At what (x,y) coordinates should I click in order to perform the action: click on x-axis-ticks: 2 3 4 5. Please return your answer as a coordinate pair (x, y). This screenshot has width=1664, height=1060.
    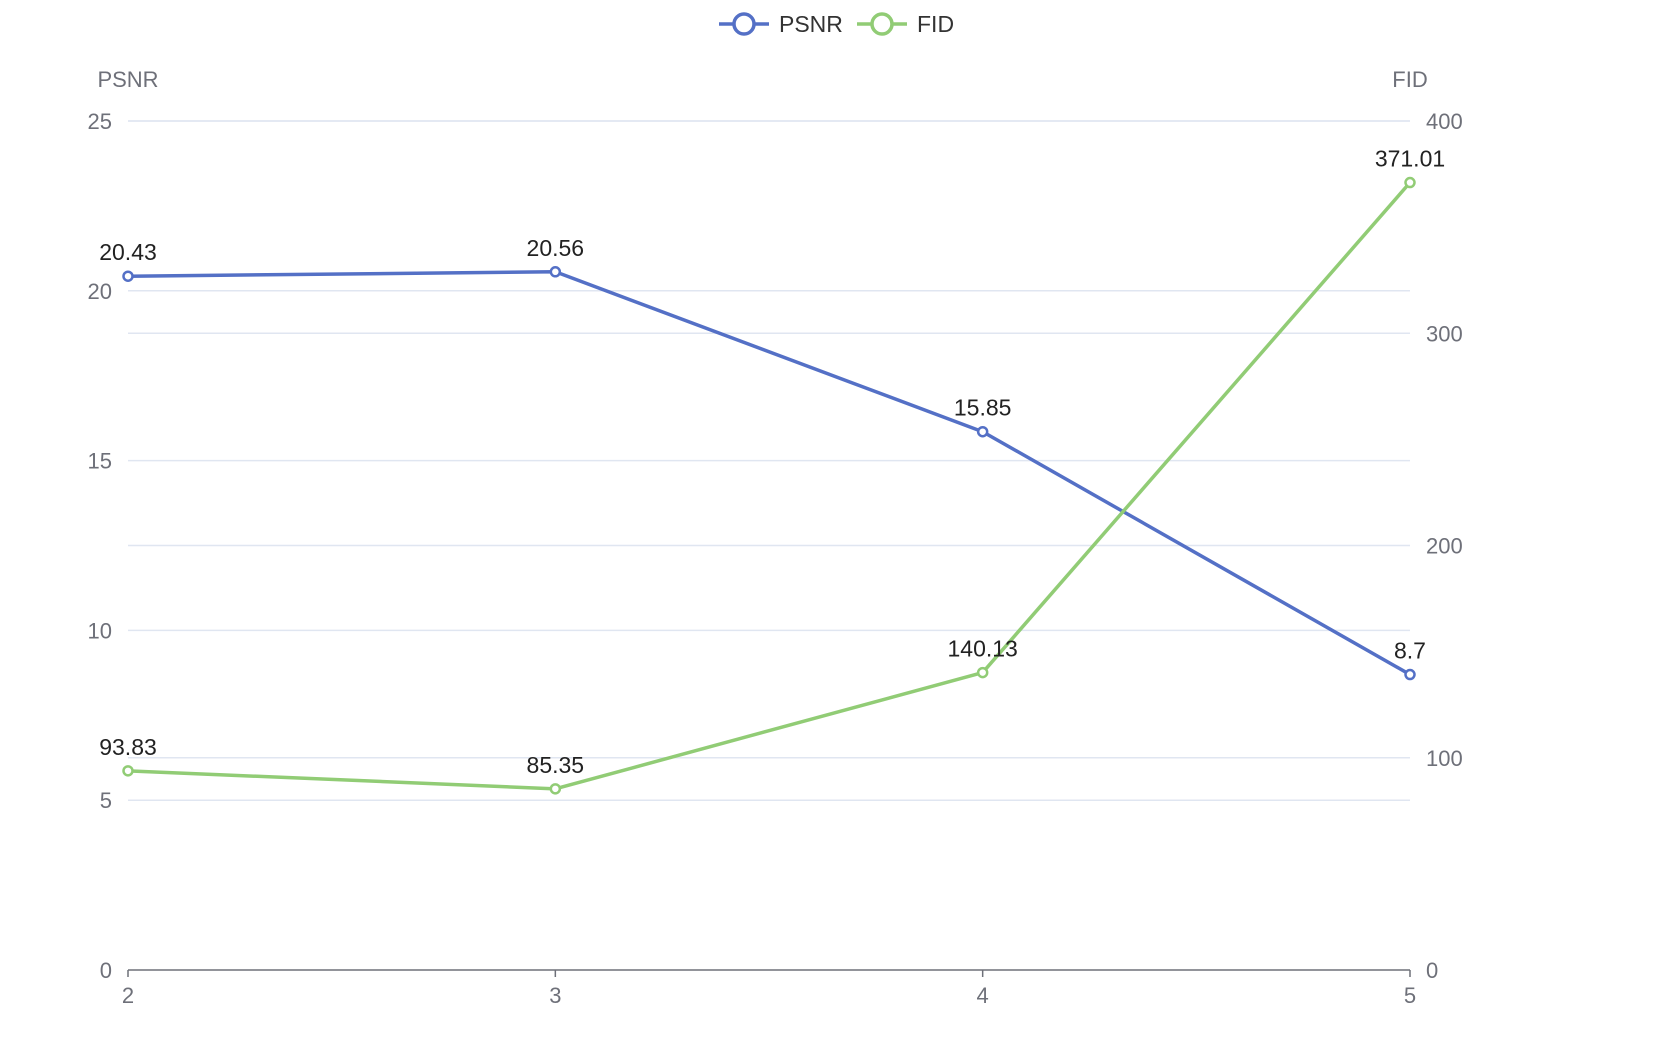
    Looking at the image, I should click on (769, 989).